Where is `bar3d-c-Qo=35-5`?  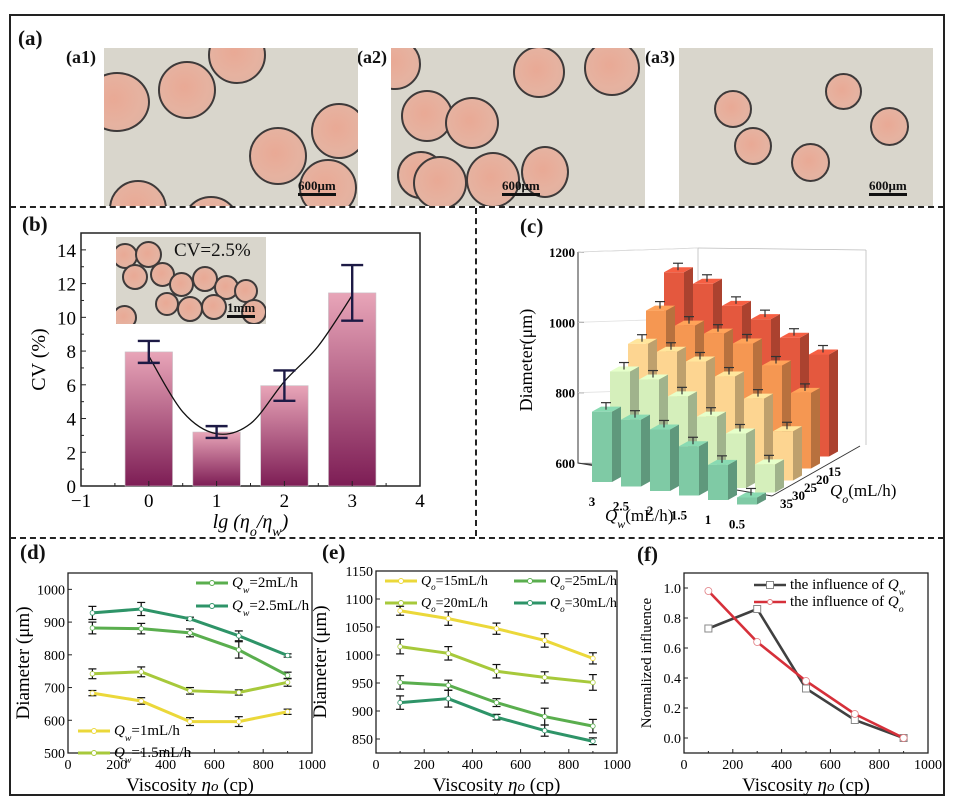 bar3d-c-Qo=35-5 is located at coordinates (751, 496).